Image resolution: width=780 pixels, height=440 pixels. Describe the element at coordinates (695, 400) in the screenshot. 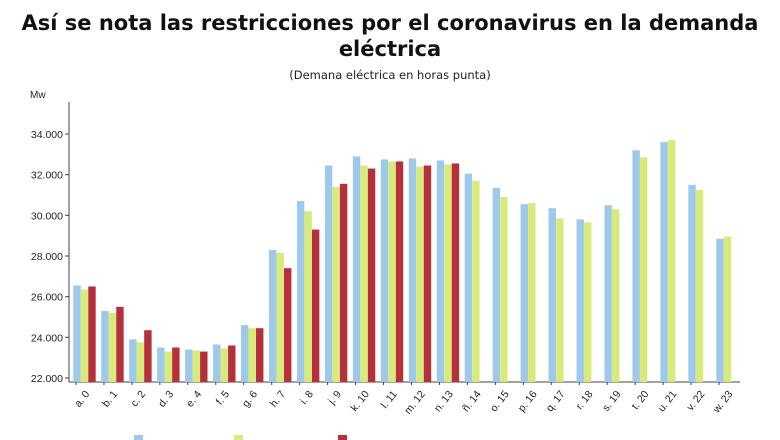

I see `x-tick-label: v. 22` at that location.